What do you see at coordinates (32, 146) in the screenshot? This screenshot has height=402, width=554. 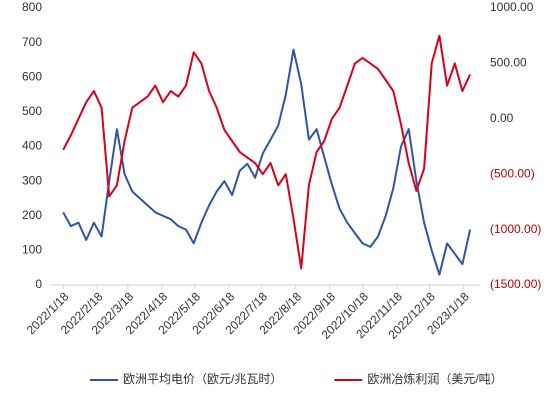 I see `y-tick-label: 400` at bounding box center [32, 146].